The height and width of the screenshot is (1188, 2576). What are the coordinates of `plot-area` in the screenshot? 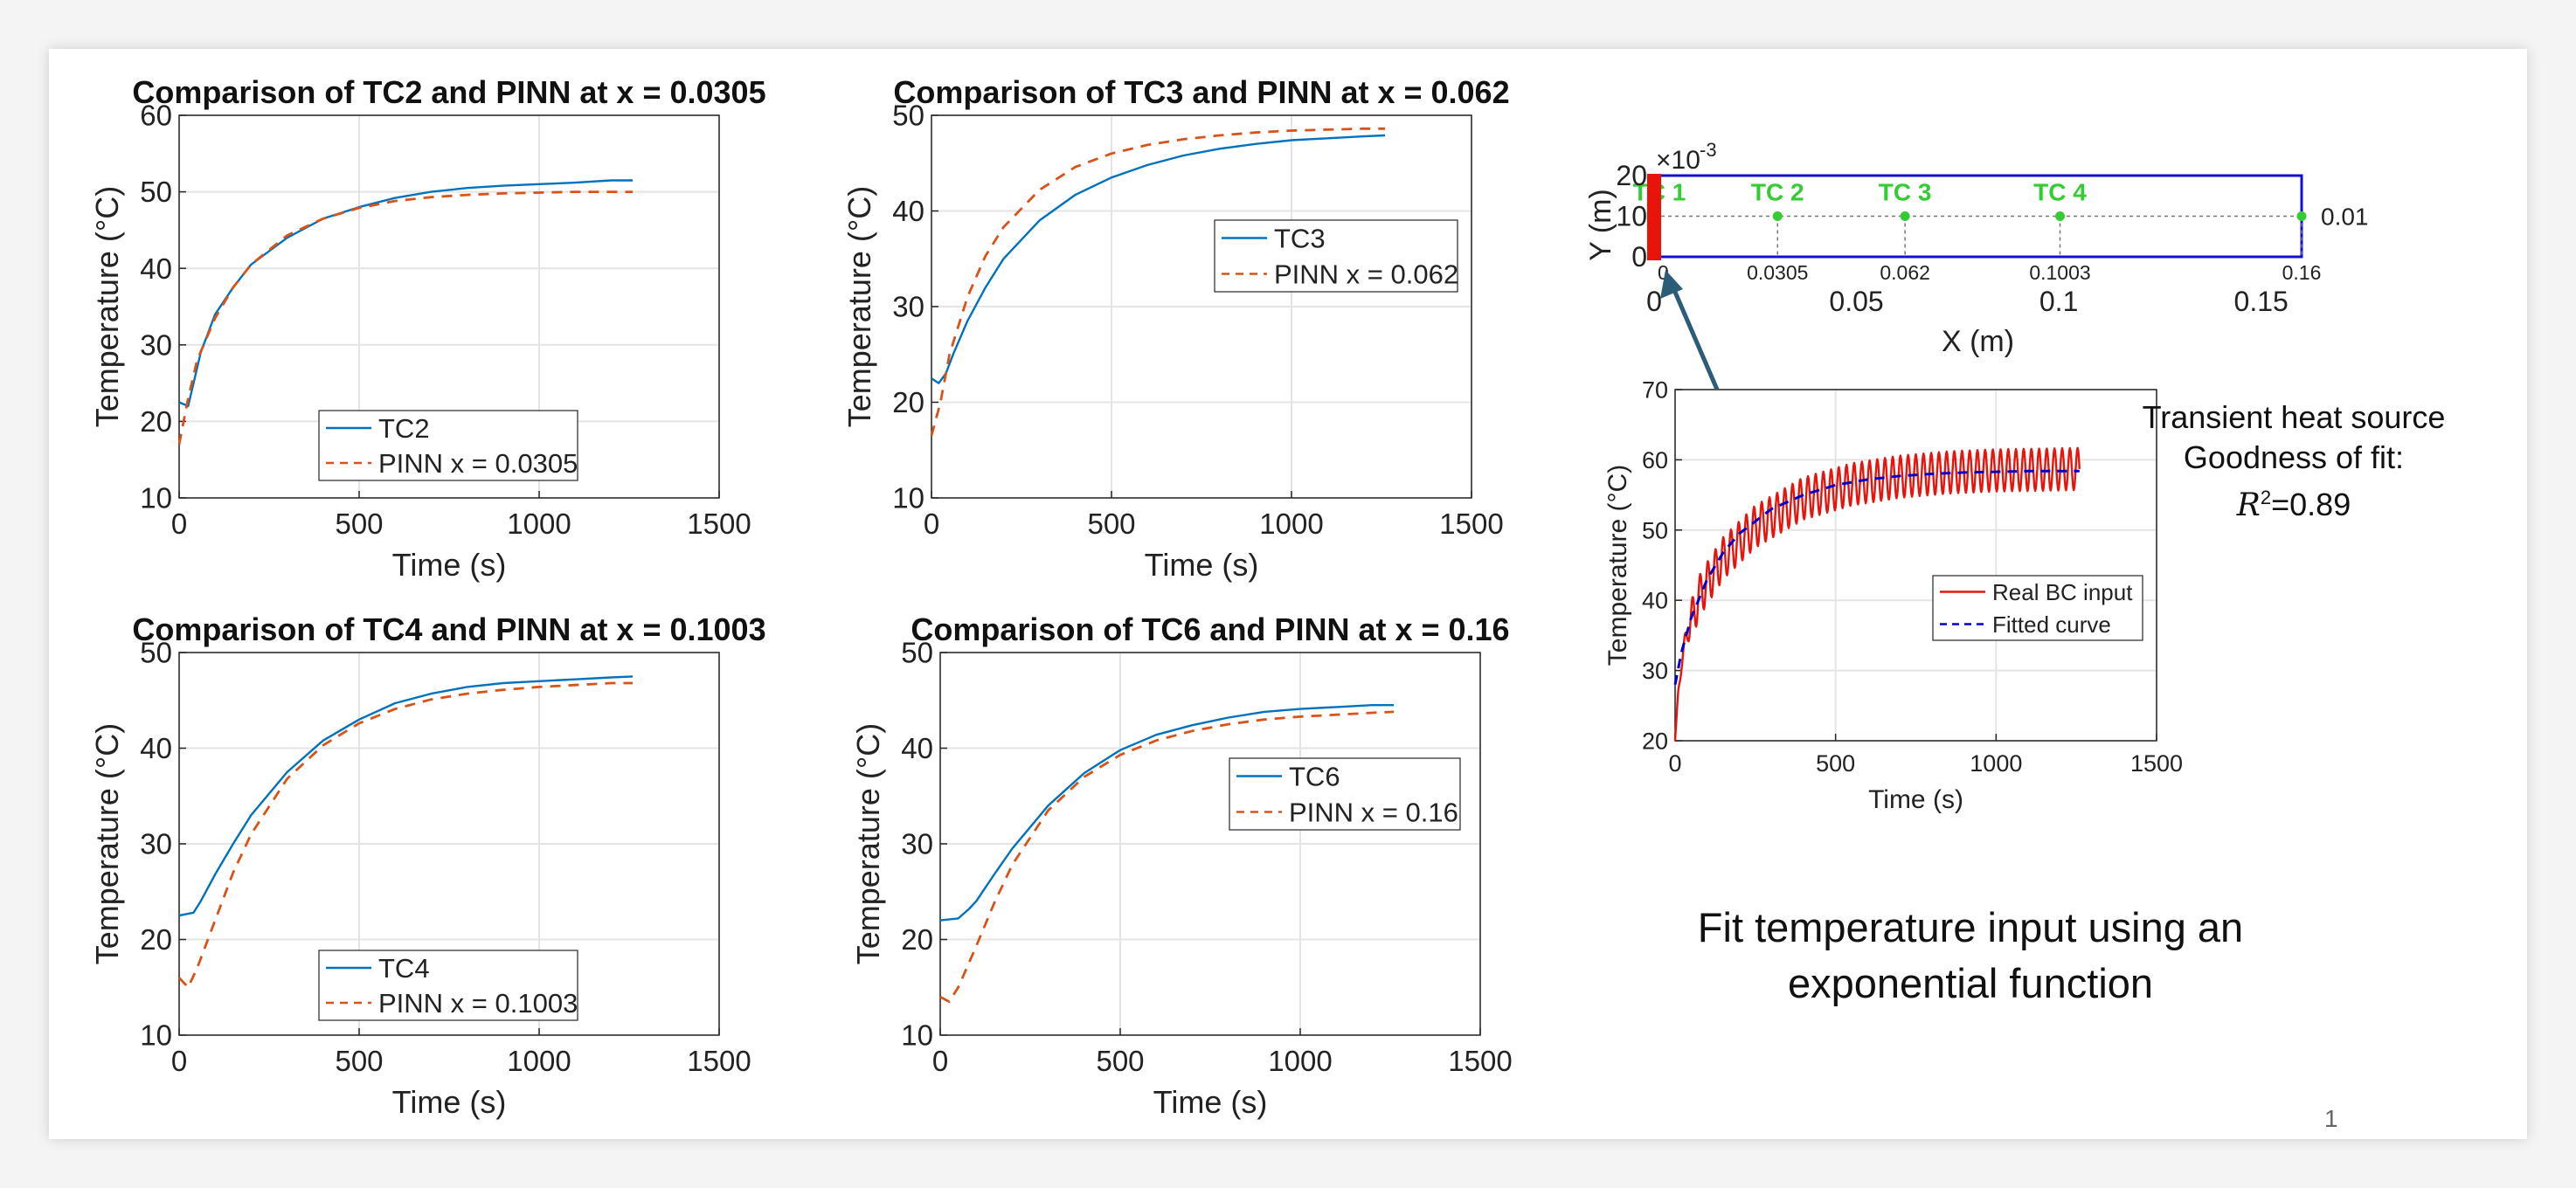 It's located at (1916, 565).